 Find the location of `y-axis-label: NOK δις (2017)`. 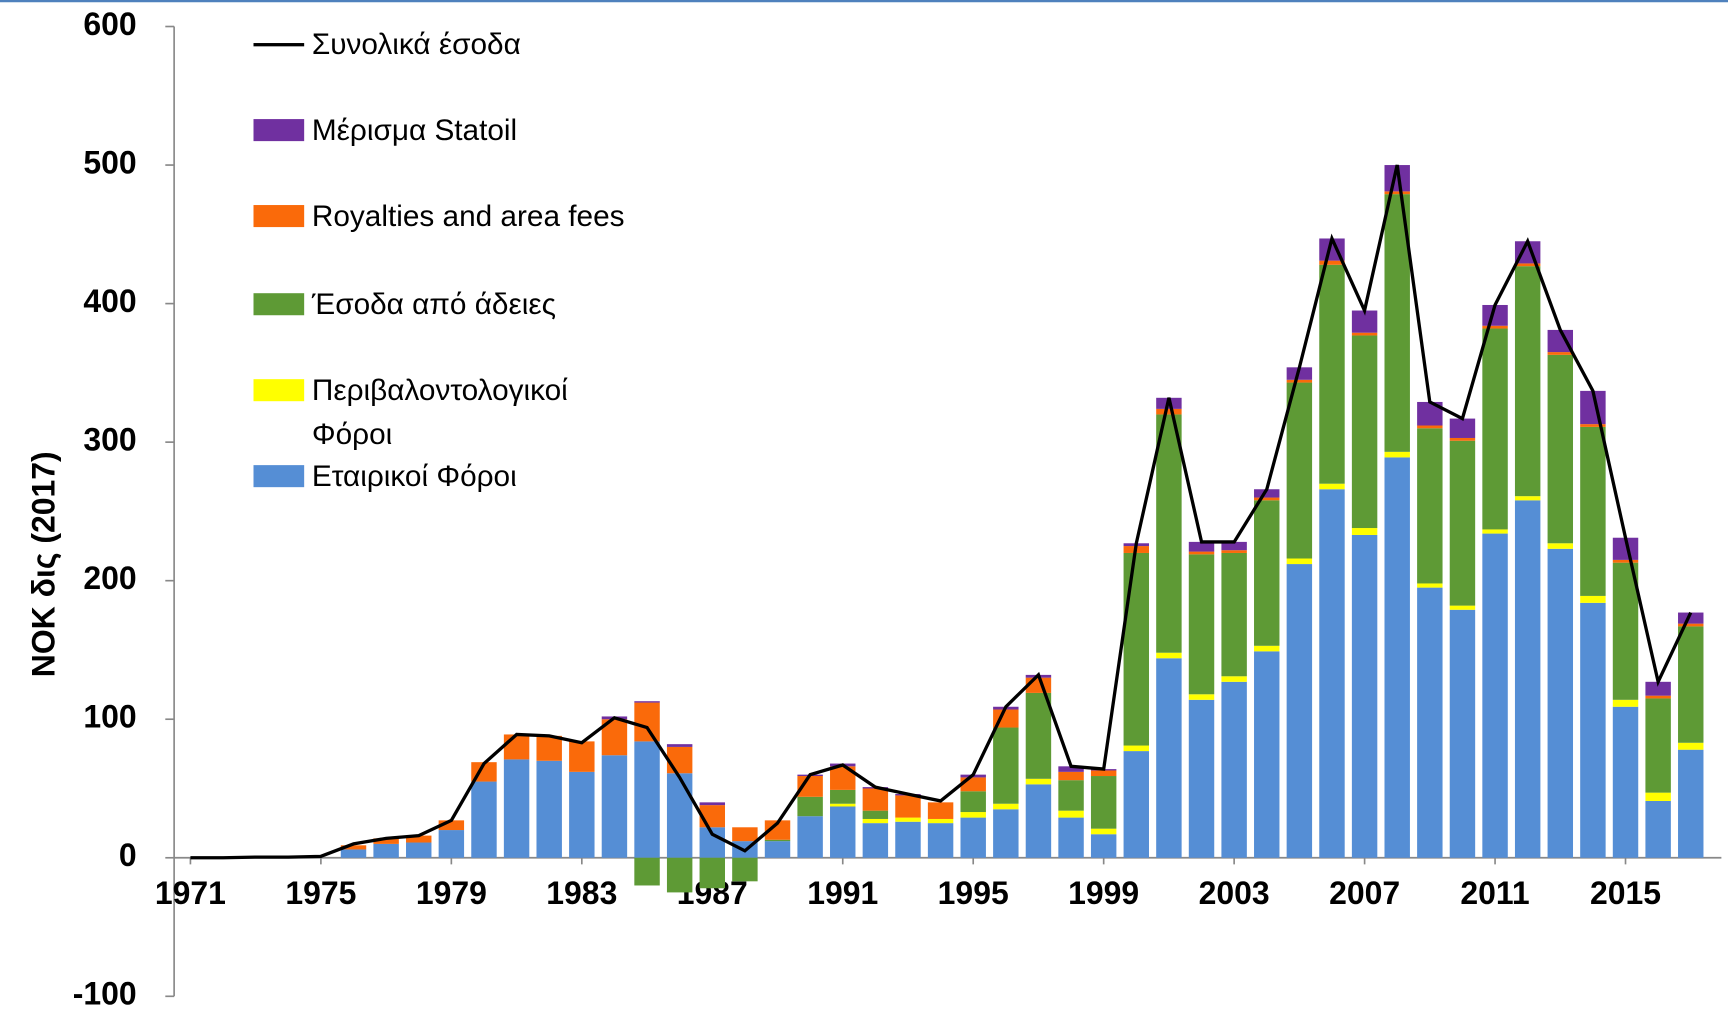

y-axis-label: NOK δις (2017) is located at coordinates (44, 564).